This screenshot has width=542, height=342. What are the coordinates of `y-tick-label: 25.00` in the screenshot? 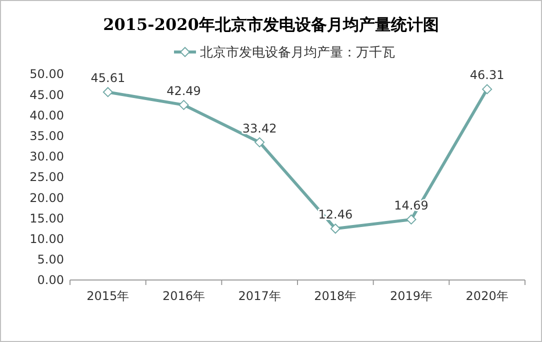 It's located at (47, 177).